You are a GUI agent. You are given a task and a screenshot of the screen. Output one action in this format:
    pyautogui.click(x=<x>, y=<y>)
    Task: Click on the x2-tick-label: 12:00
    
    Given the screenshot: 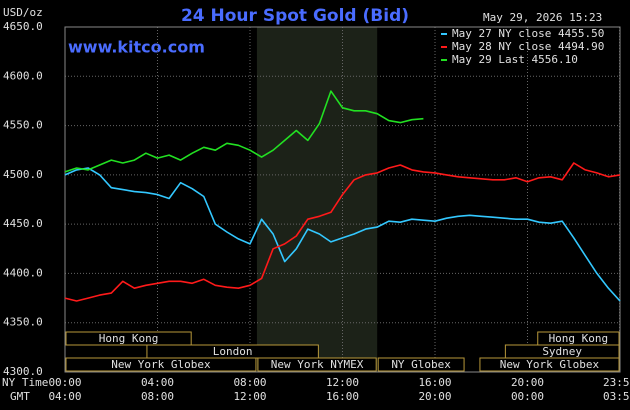 What is the action you would take?
    pyautogui.click(x=249, y=396)
    